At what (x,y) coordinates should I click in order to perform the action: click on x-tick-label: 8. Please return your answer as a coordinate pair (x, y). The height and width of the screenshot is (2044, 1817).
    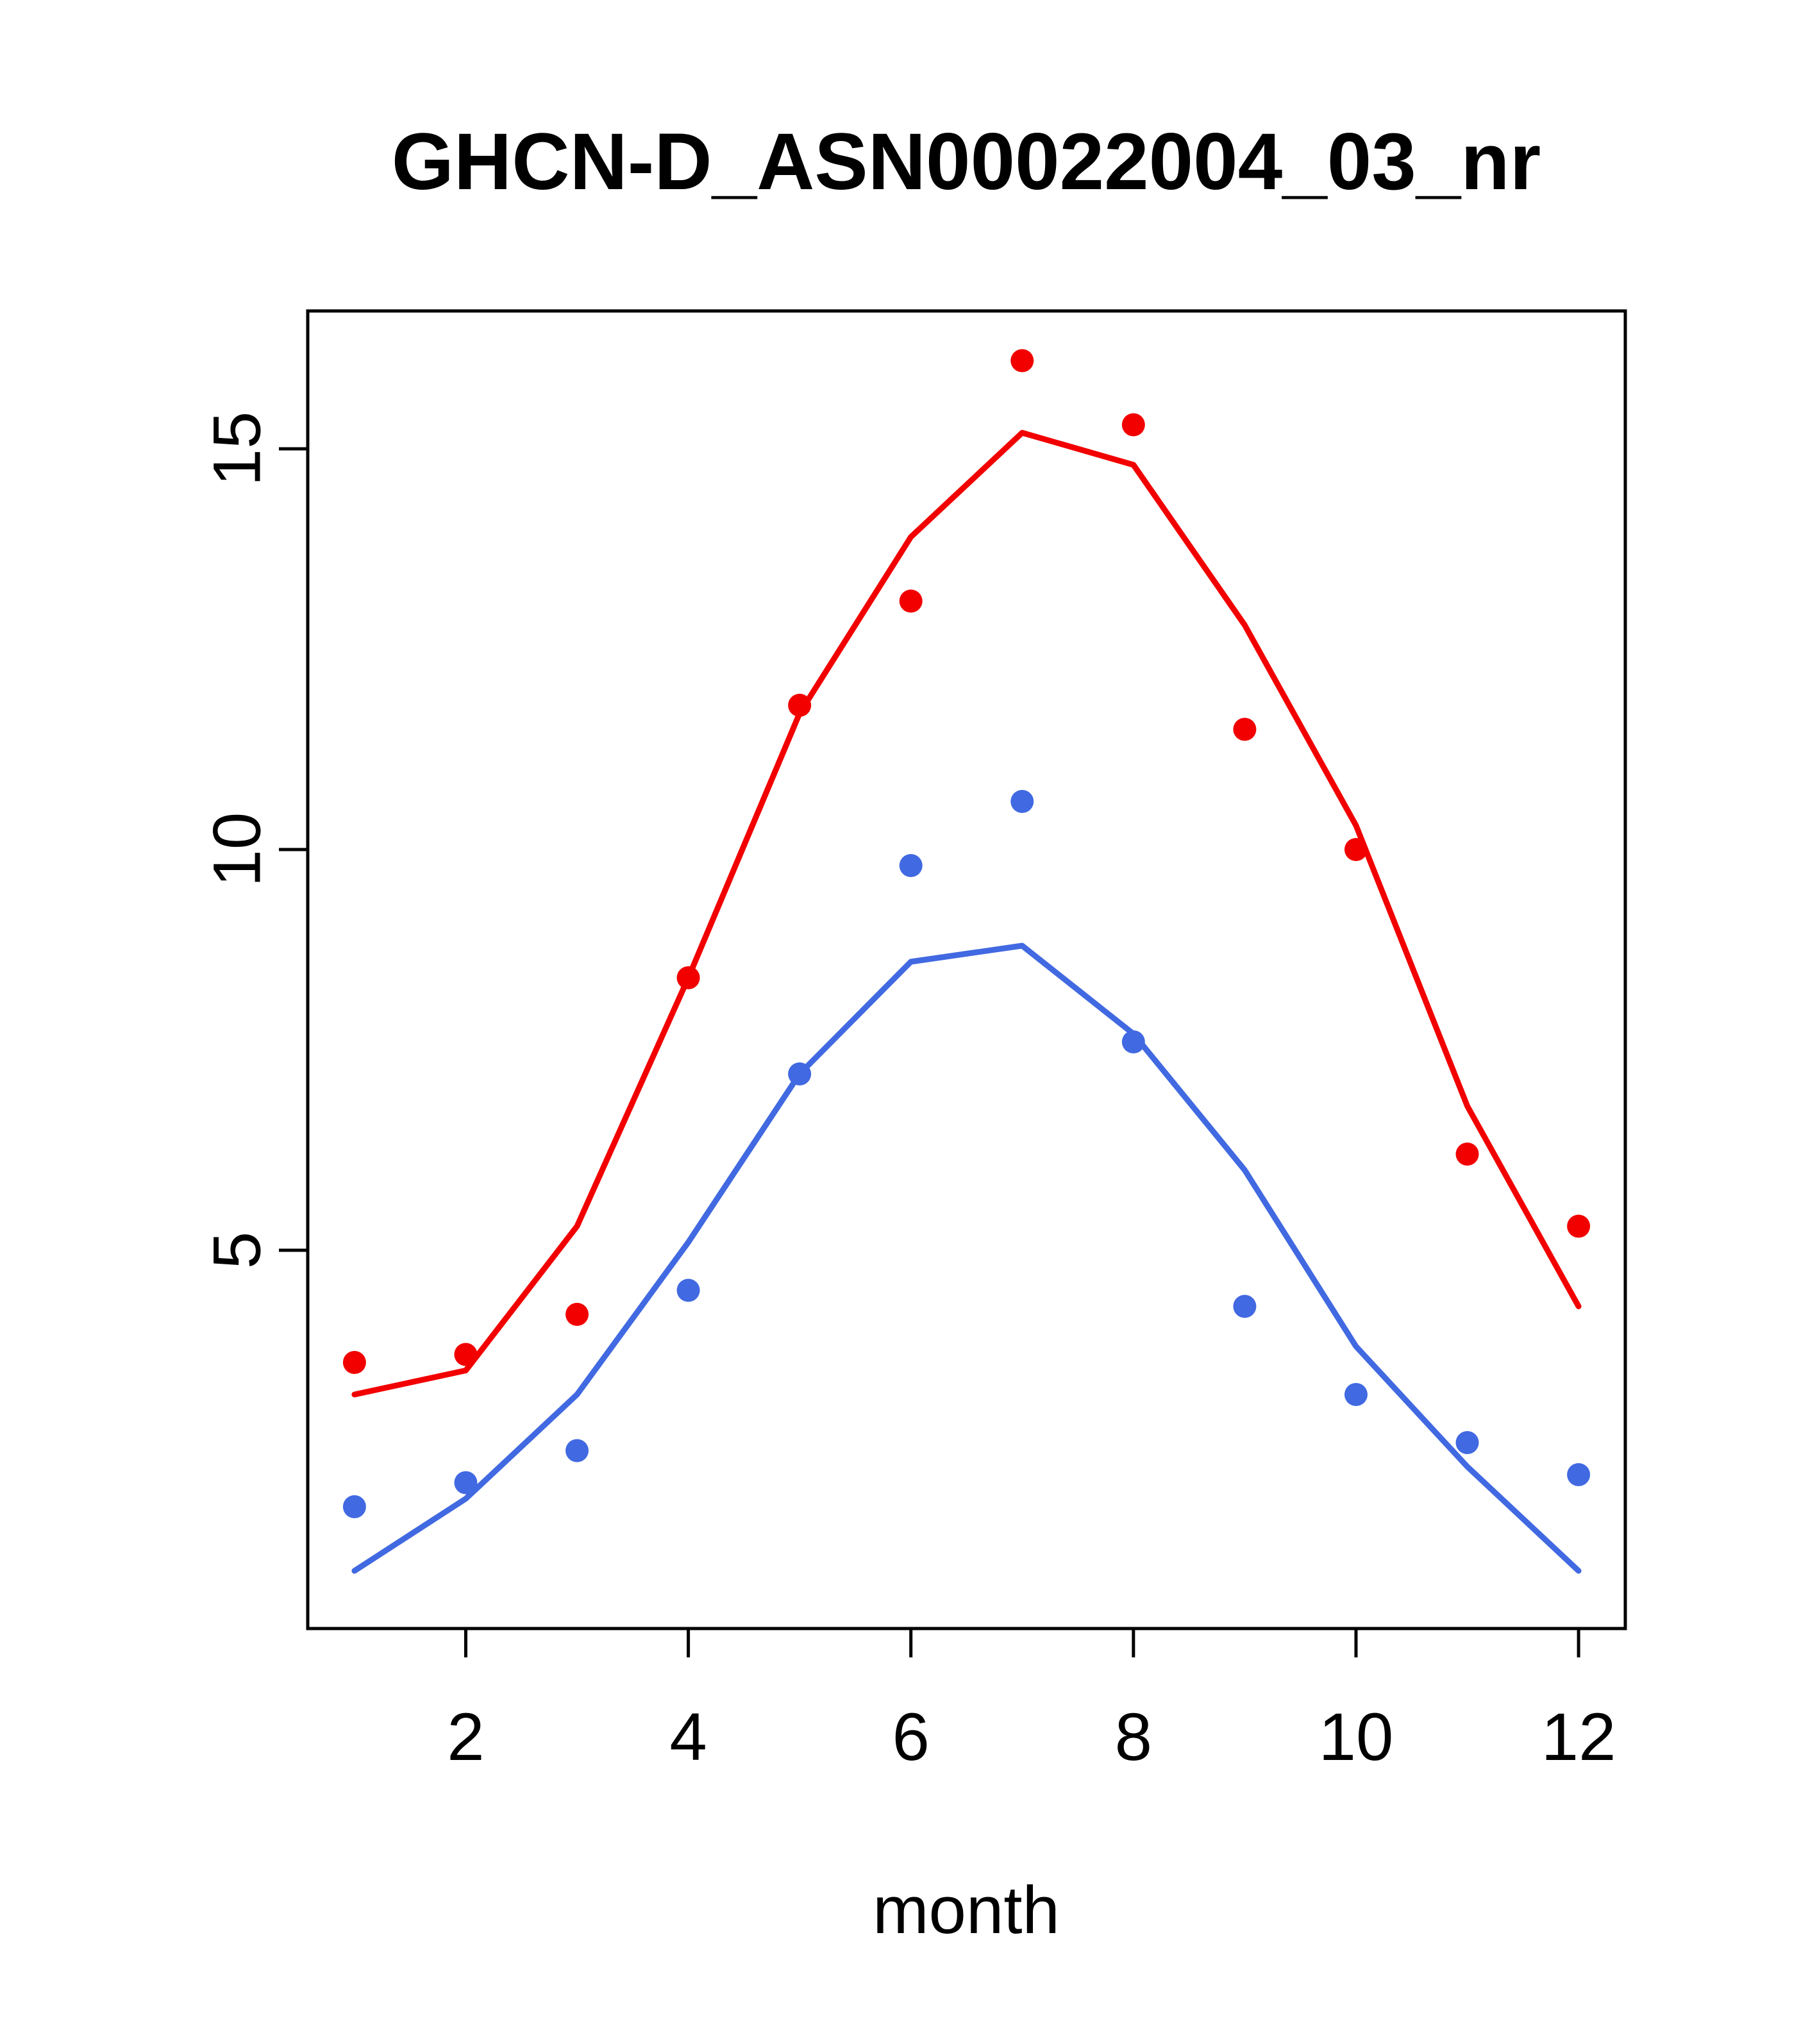
    Looking at the image, I should click on (1133, 1738).